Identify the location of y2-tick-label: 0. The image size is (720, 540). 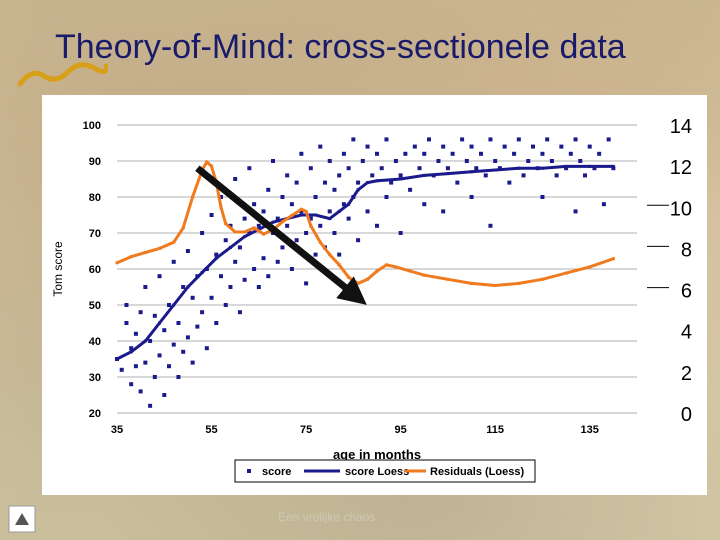
(686, 415).